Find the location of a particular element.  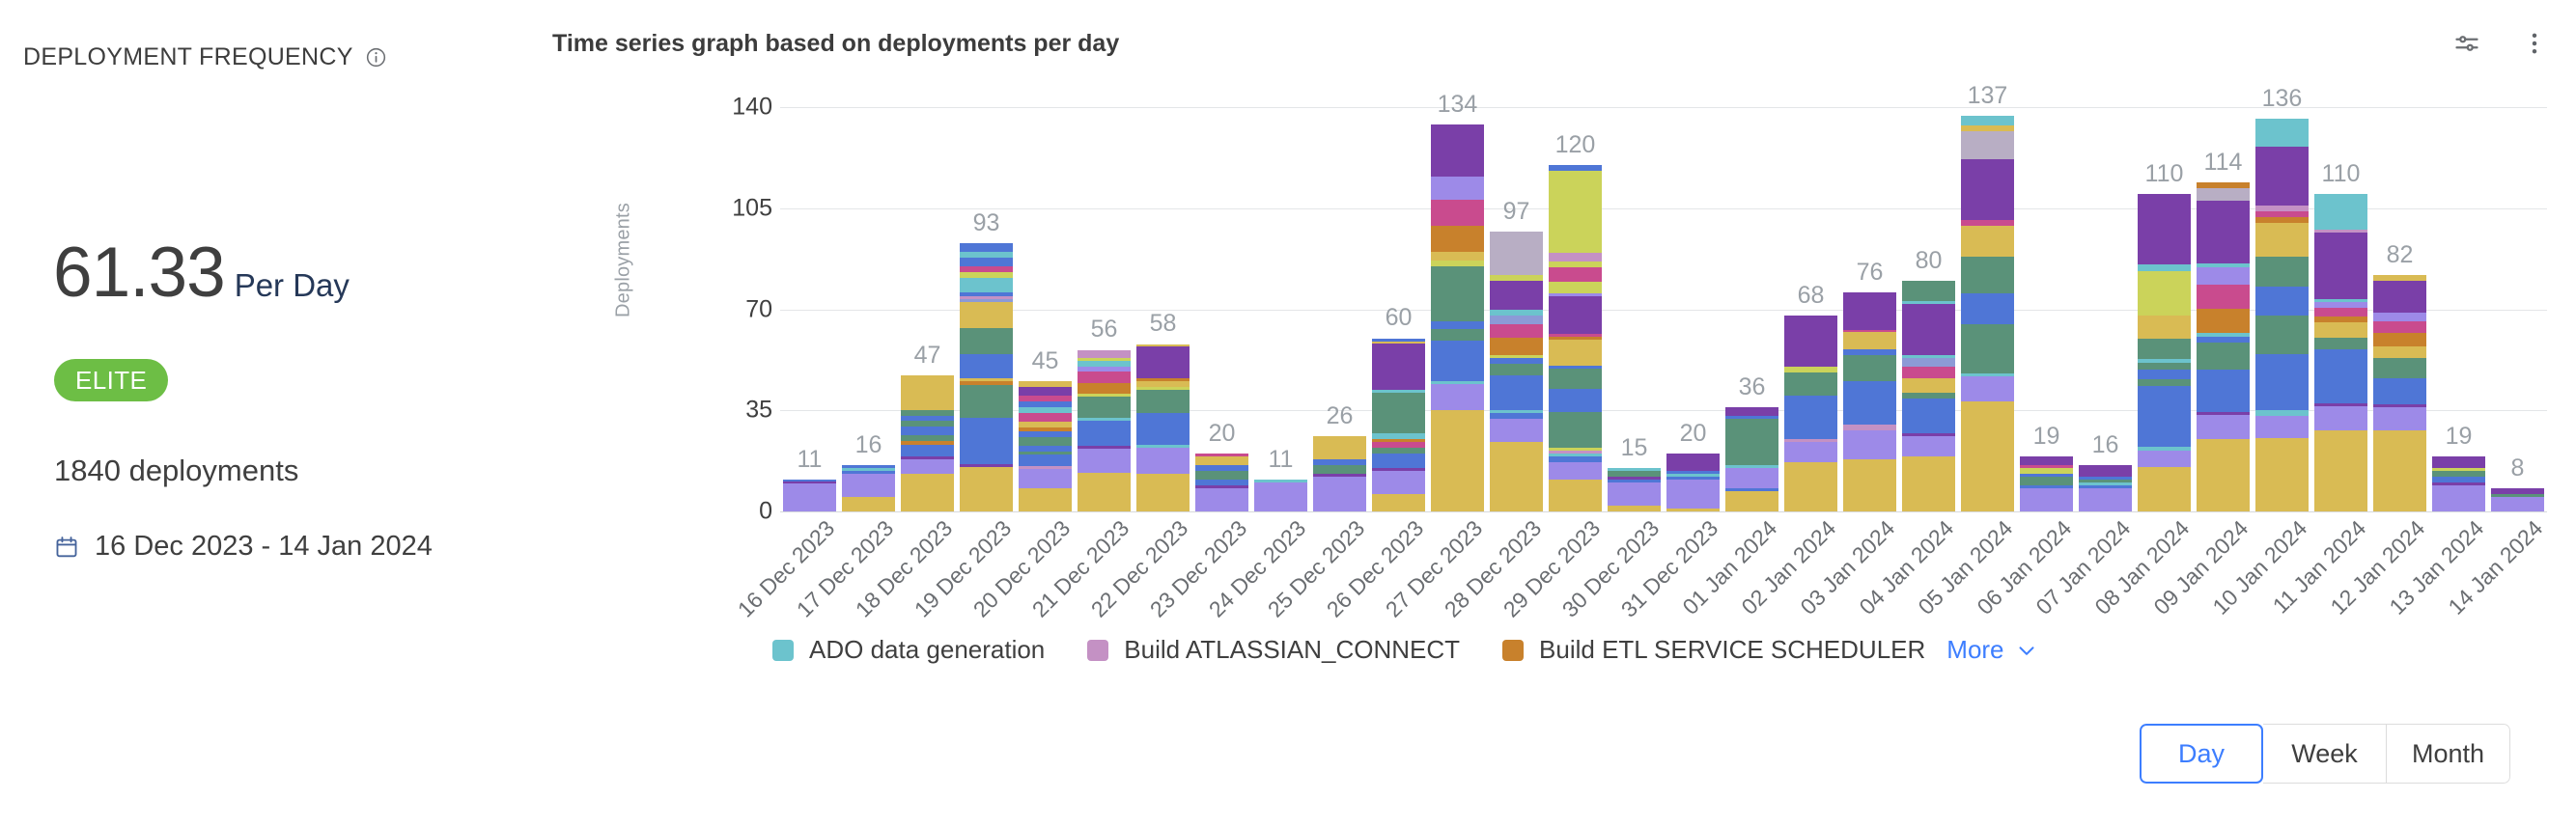

info-icon is located at coordinates (376, 57).